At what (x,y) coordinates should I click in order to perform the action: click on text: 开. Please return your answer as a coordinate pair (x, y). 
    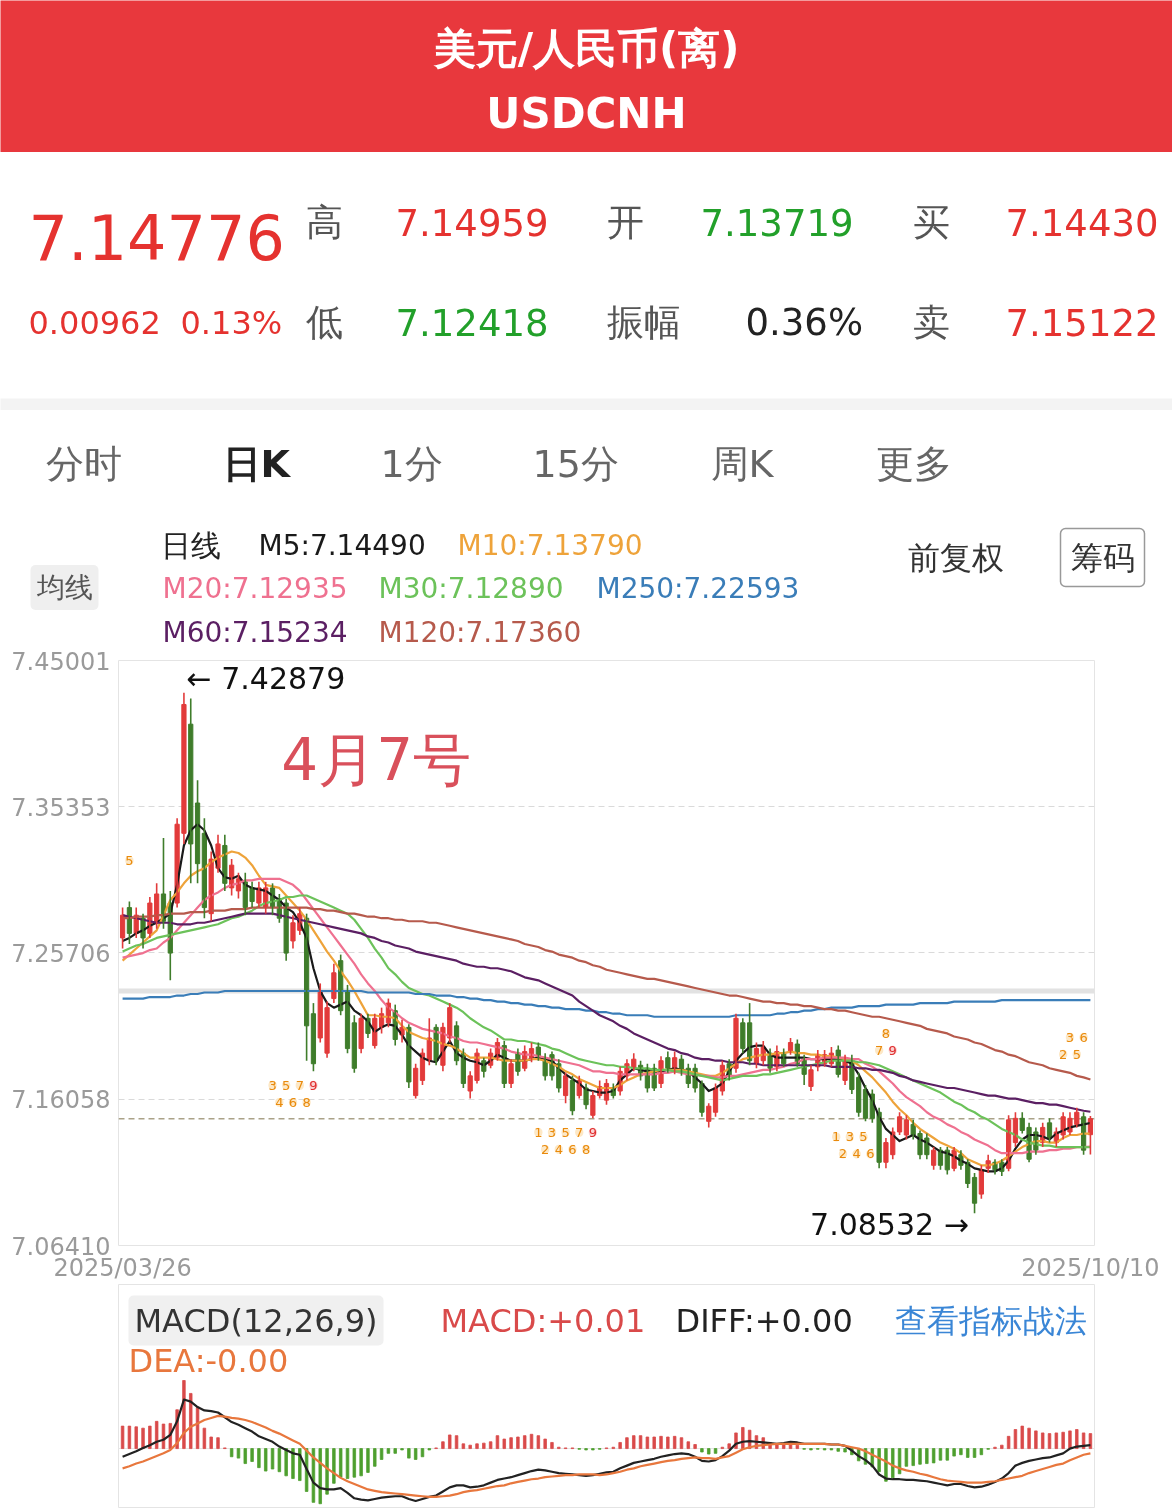
    Looking at the image, I should click on (625, 222).